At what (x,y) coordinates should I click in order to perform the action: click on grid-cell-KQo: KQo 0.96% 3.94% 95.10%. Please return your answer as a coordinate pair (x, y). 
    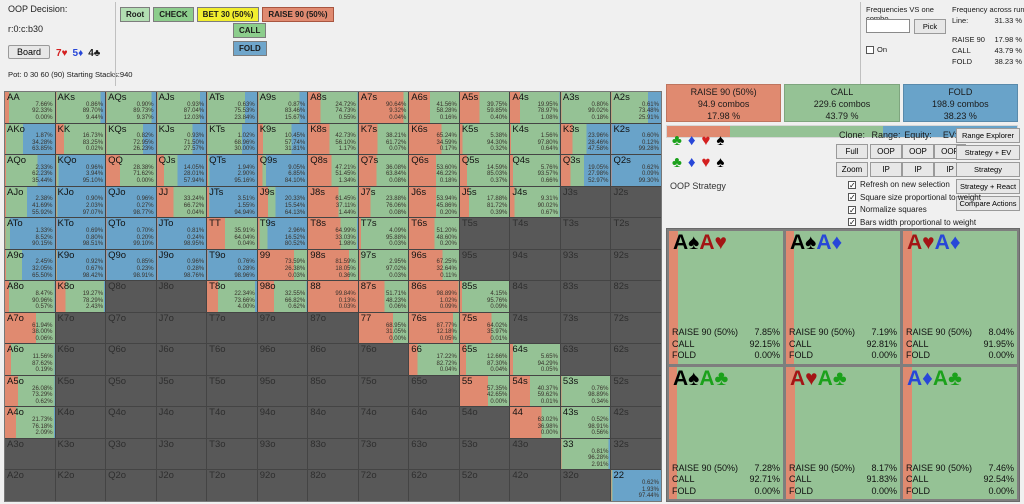
    Looking at the image, I should click on (80, 170).